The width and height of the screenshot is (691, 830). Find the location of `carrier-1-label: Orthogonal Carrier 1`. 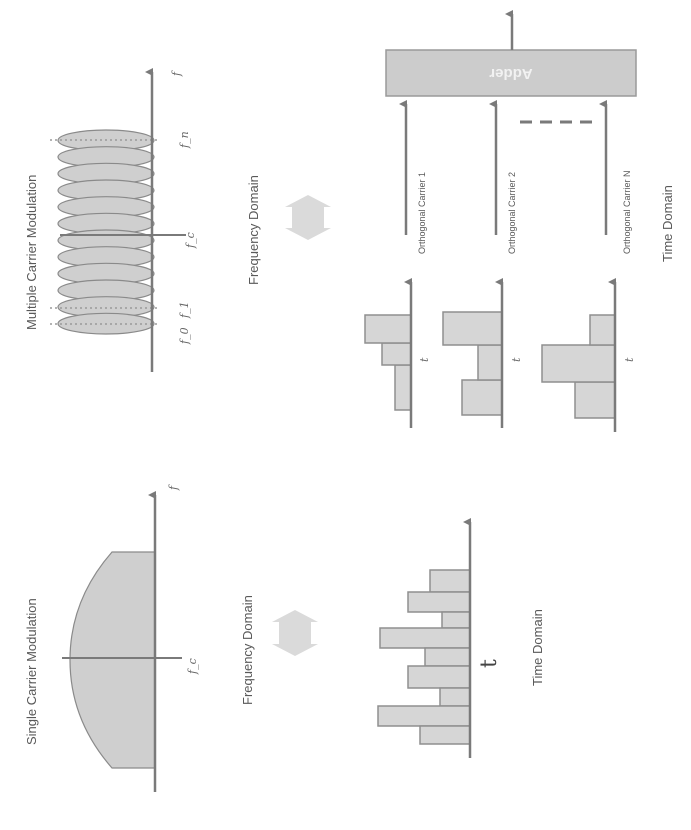

carrier-1-label: Orthogonal Carrier 1 is located at coordinates (422, 213).